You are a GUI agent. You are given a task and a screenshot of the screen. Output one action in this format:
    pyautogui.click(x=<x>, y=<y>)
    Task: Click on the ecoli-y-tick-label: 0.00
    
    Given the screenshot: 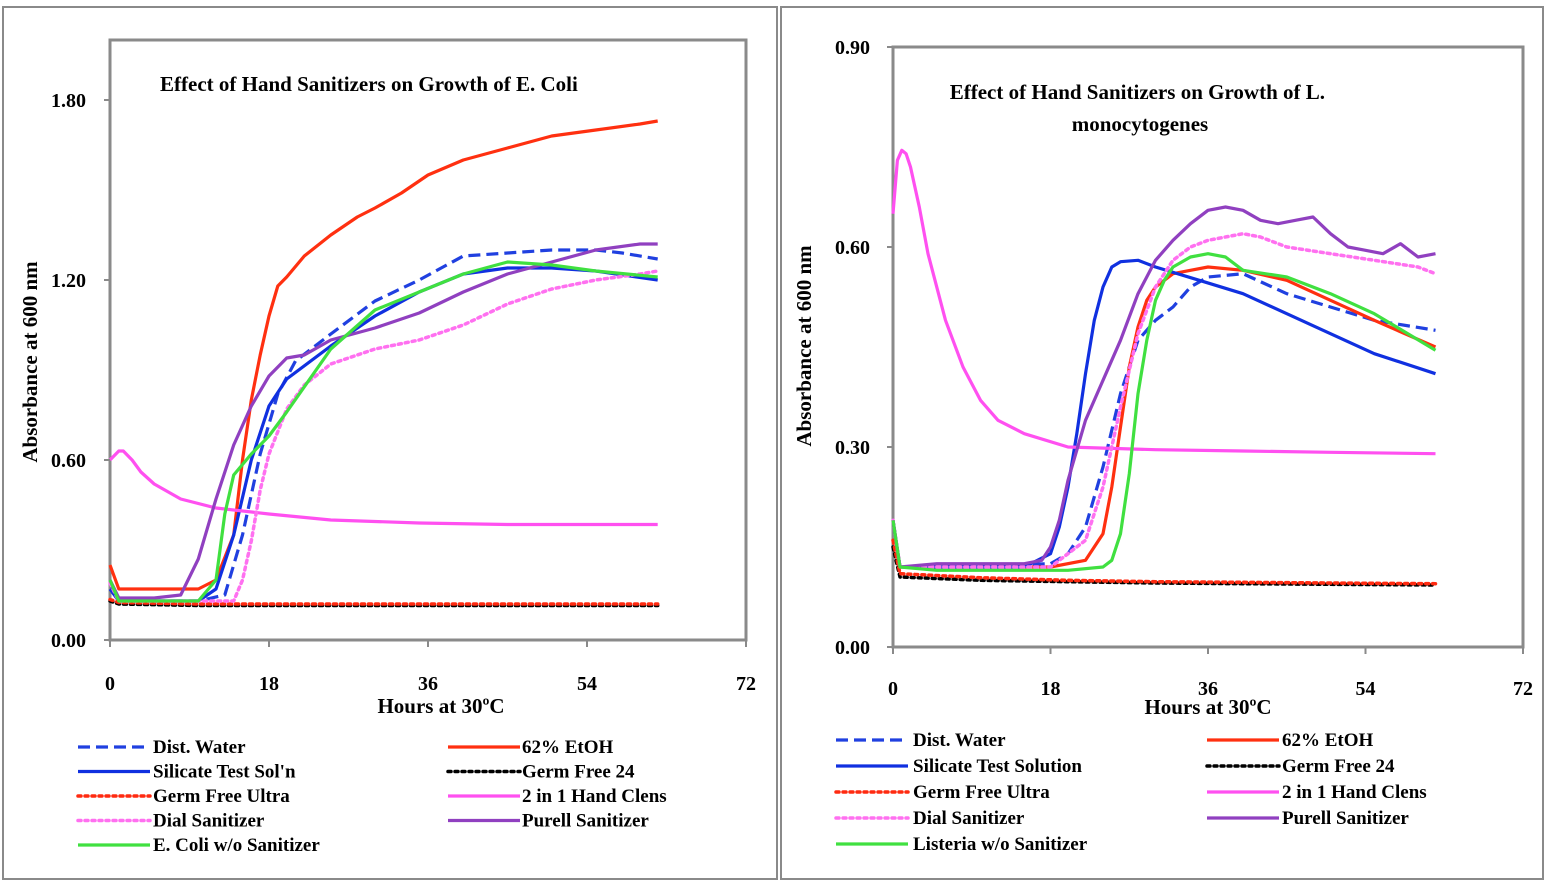 What is the action you would take?
    pyautogui.click(x=68, y=641)
    